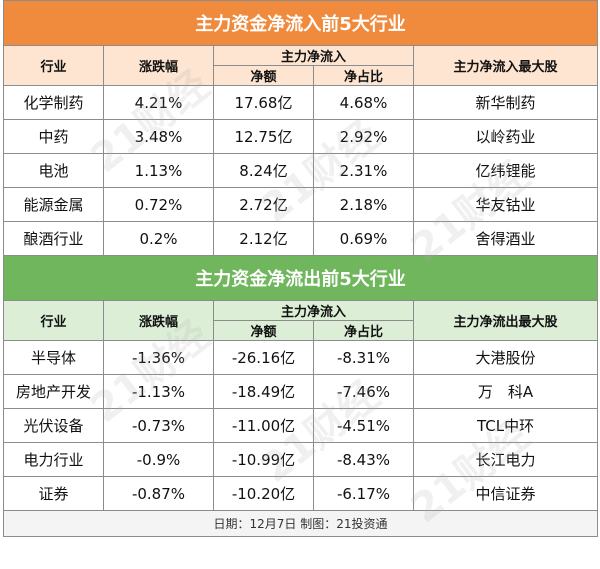 Image resolution: width=600 pixels, height=569 pixels. What do you see at coordinates (363, 170) in the screenshot?
I see `ratio-cell: 2.31%` at bounding box center [363, 170].